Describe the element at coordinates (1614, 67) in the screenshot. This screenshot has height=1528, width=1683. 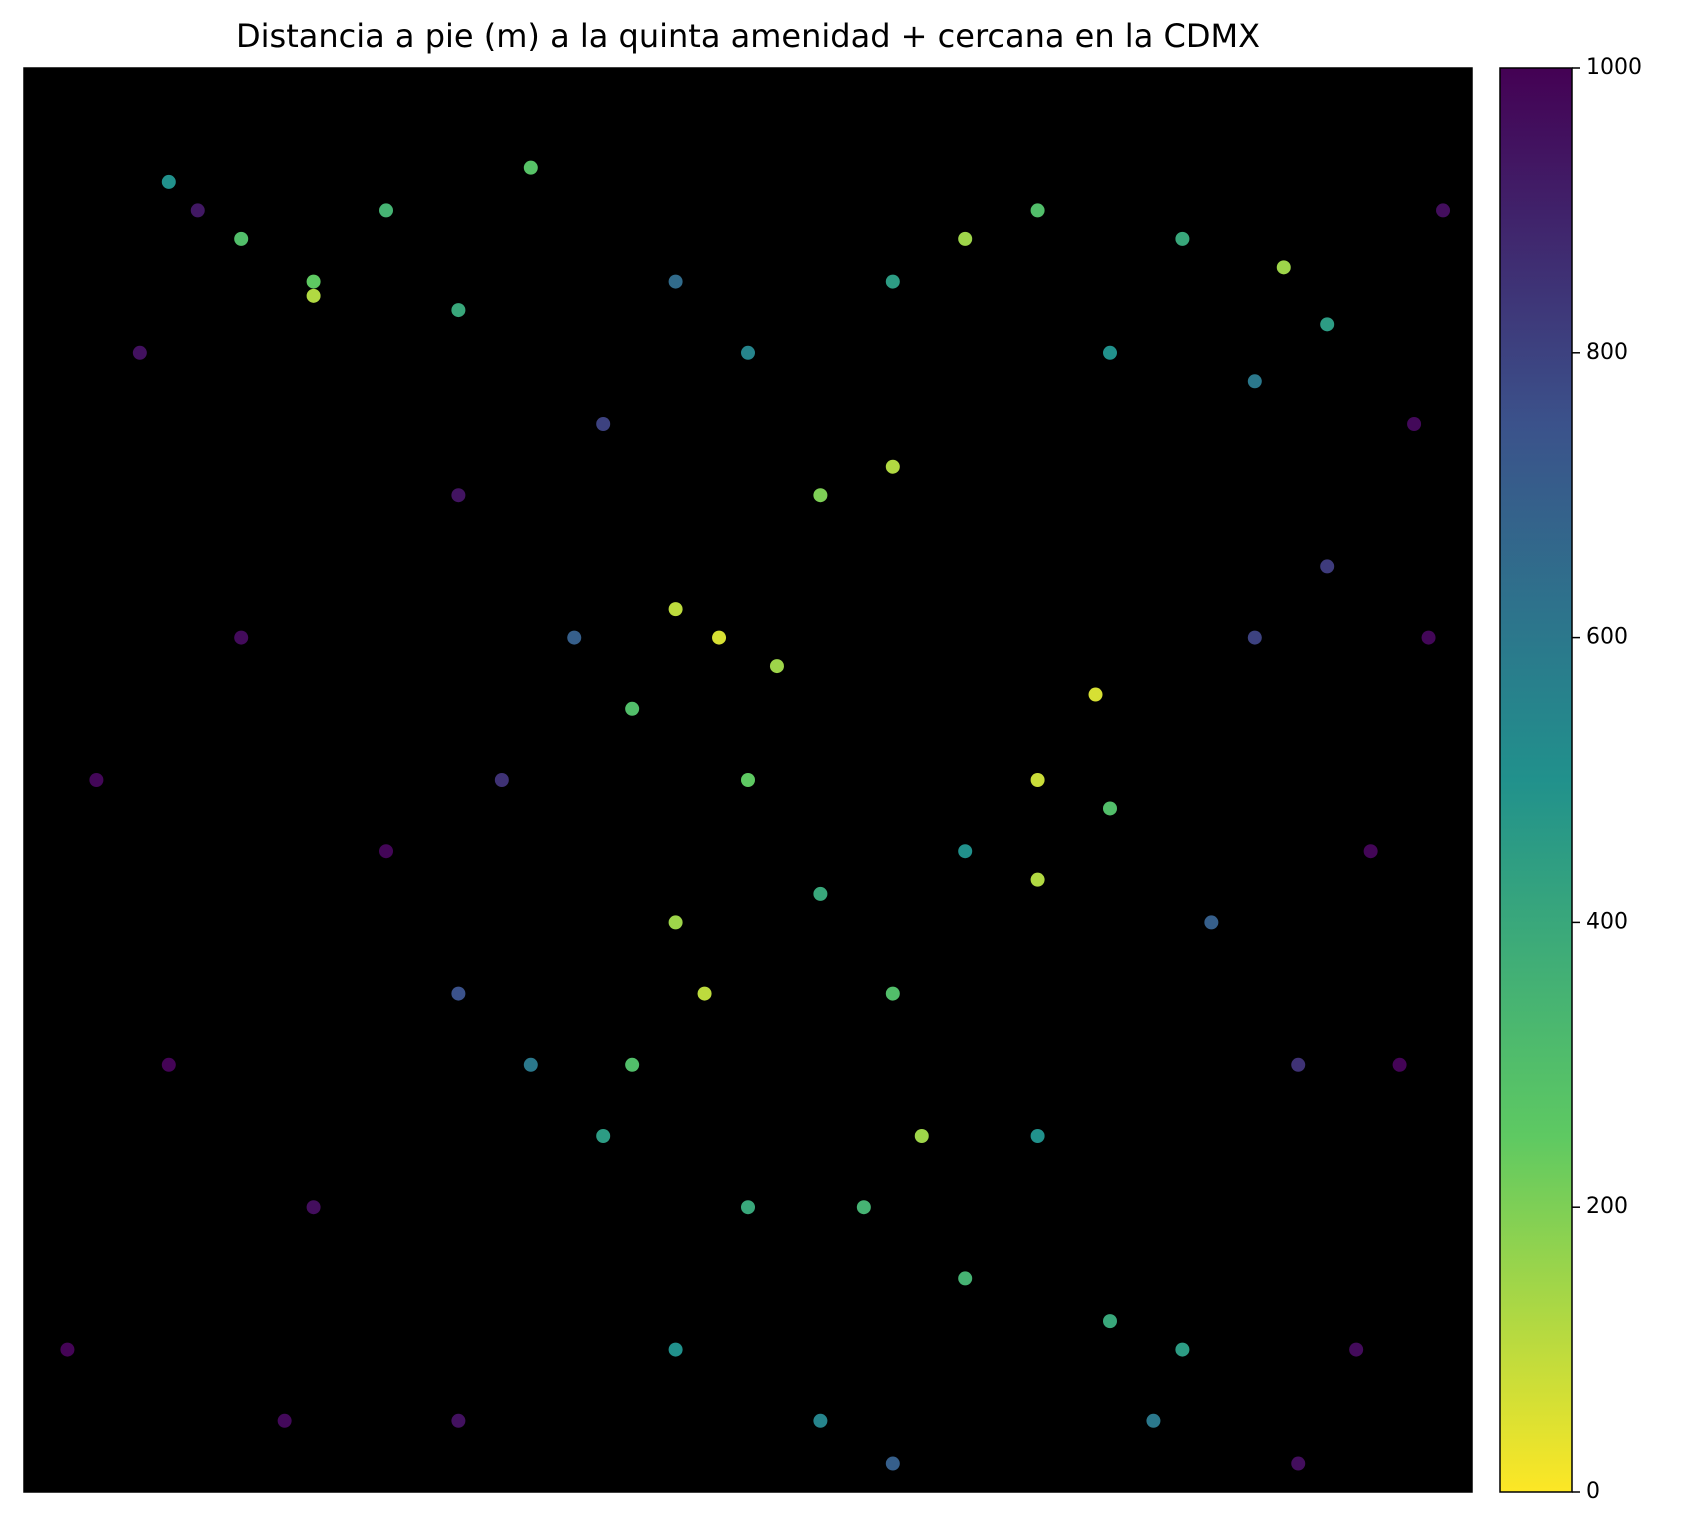
I see `colorbar-tick-label: 1000` at that location.